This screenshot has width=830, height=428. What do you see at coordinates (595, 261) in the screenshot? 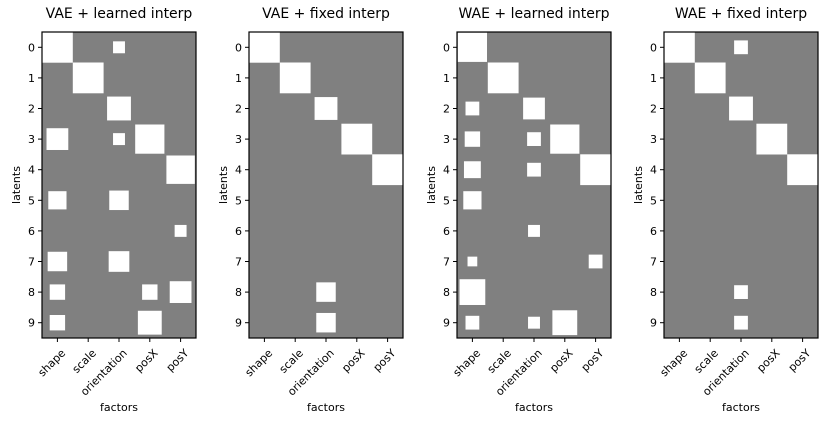
I see `hinton-cell-7-posY` at bounding box center [595, 261].